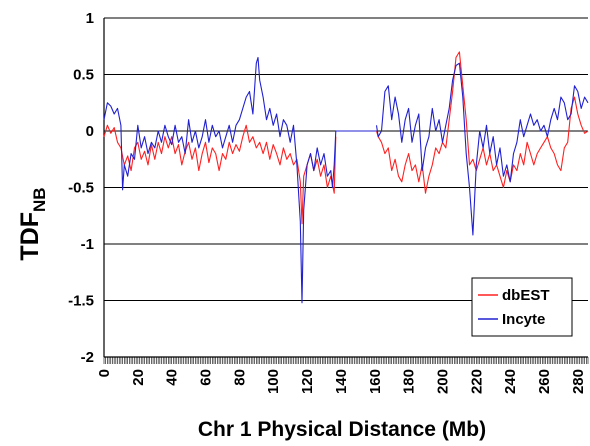 Image resolution: width=590 pixels, height=446 pixels. What do you see at coordinates (307, 381) in the screenshot?
I see `x-tick-label: 120` at bounding box center [307, 381].